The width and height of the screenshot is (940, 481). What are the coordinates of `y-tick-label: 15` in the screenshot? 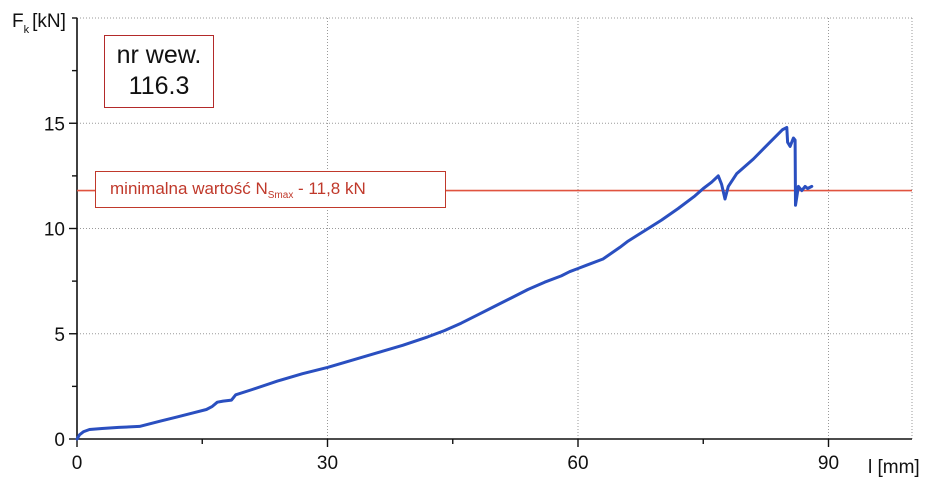 It's located at (54, 124).